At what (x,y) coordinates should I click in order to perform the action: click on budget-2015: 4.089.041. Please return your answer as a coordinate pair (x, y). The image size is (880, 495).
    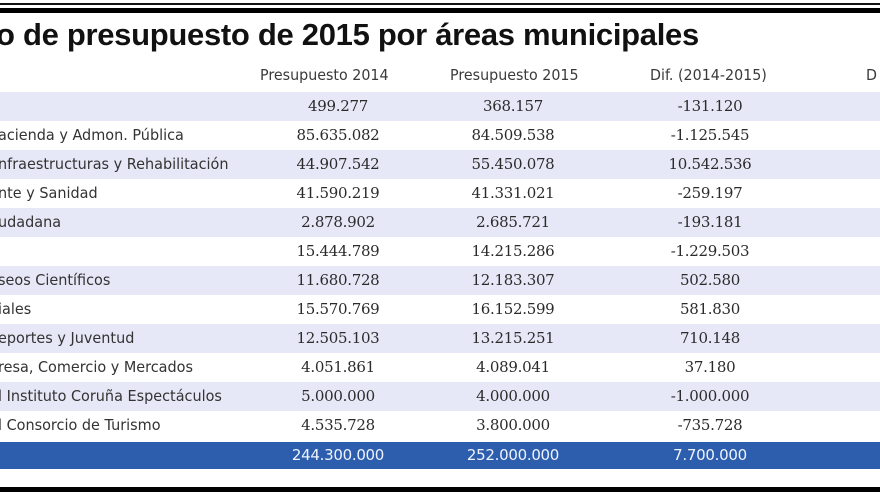
    Looking at the image, I should click on (513, 367).